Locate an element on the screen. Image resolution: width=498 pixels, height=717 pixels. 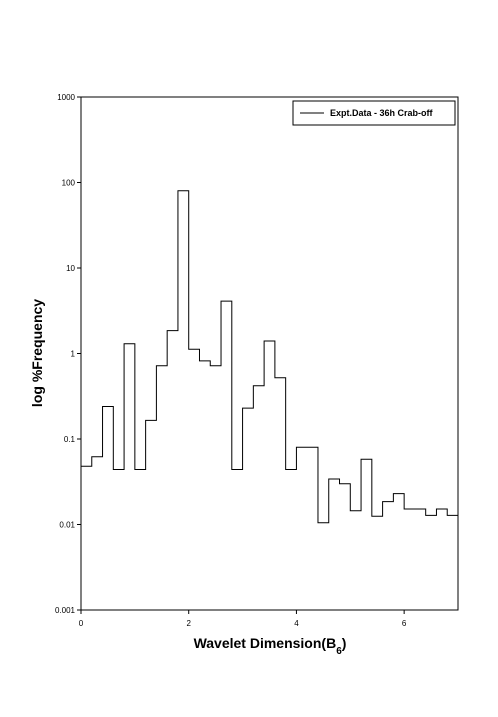
y-tick-label: 0.01 is located at coordinates (67, 525).